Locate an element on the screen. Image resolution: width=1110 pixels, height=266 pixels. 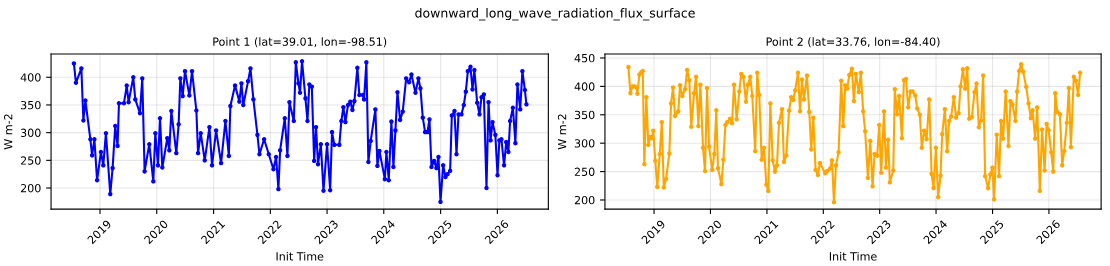
chart-title: Point 2 (lat=33.76, lon=-84.40) is located at coordinates (853, 42).